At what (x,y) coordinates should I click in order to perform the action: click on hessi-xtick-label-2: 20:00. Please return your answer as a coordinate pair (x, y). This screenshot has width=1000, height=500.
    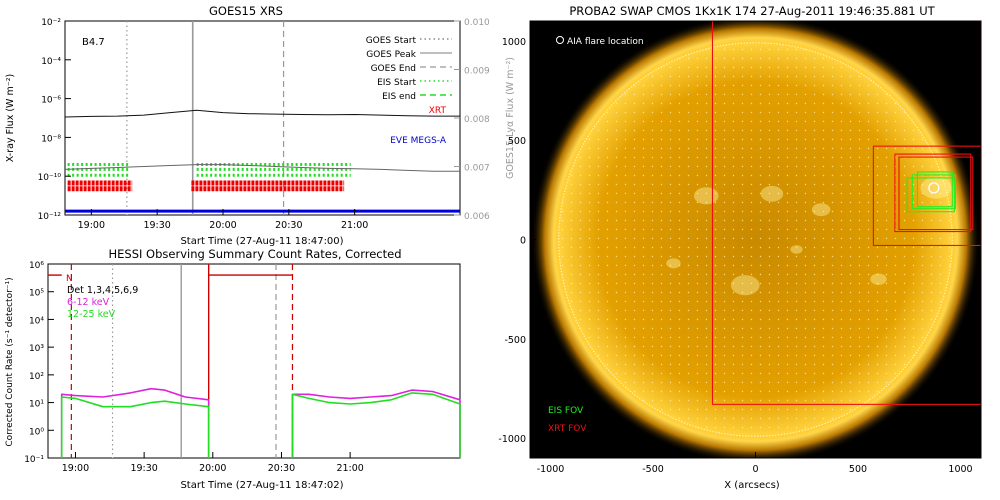
    Looking at the image, I should click on (212, 468).